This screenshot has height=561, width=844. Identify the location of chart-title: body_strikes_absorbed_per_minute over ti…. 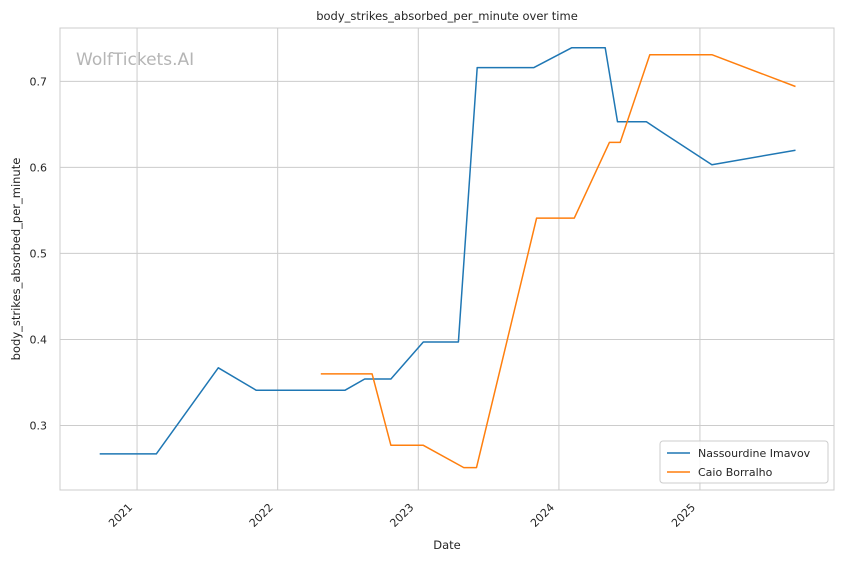
(447, 16).